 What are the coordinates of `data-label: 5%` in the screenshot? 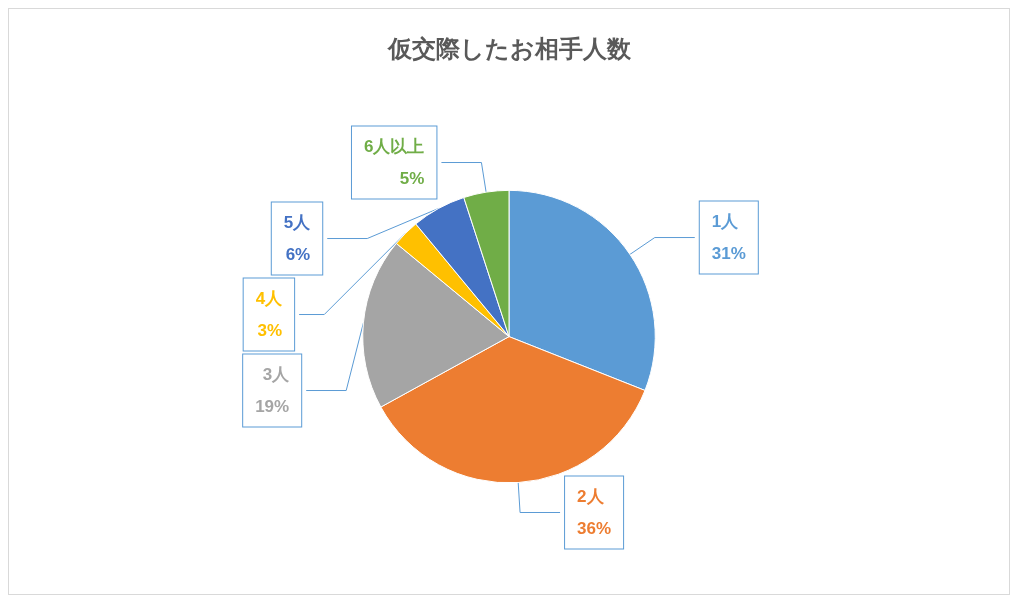 It's located at (412, 179).